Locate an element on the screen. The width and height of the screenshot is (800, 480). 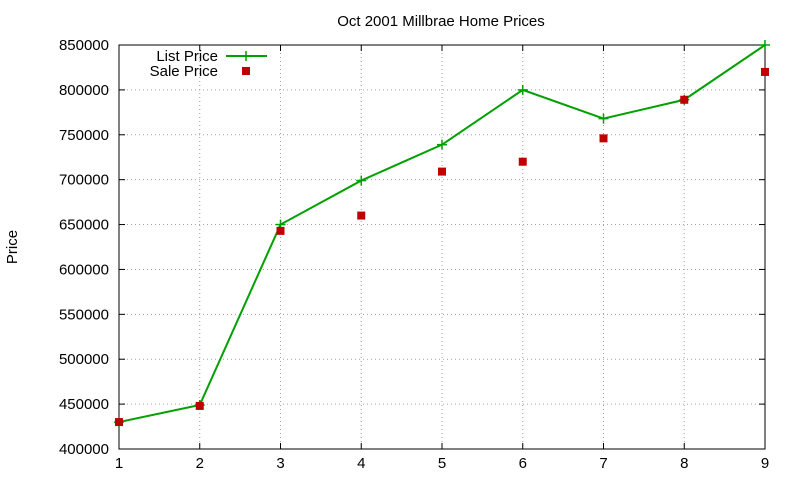
x-tick-label: 9 is located at coordinates (765, 463).